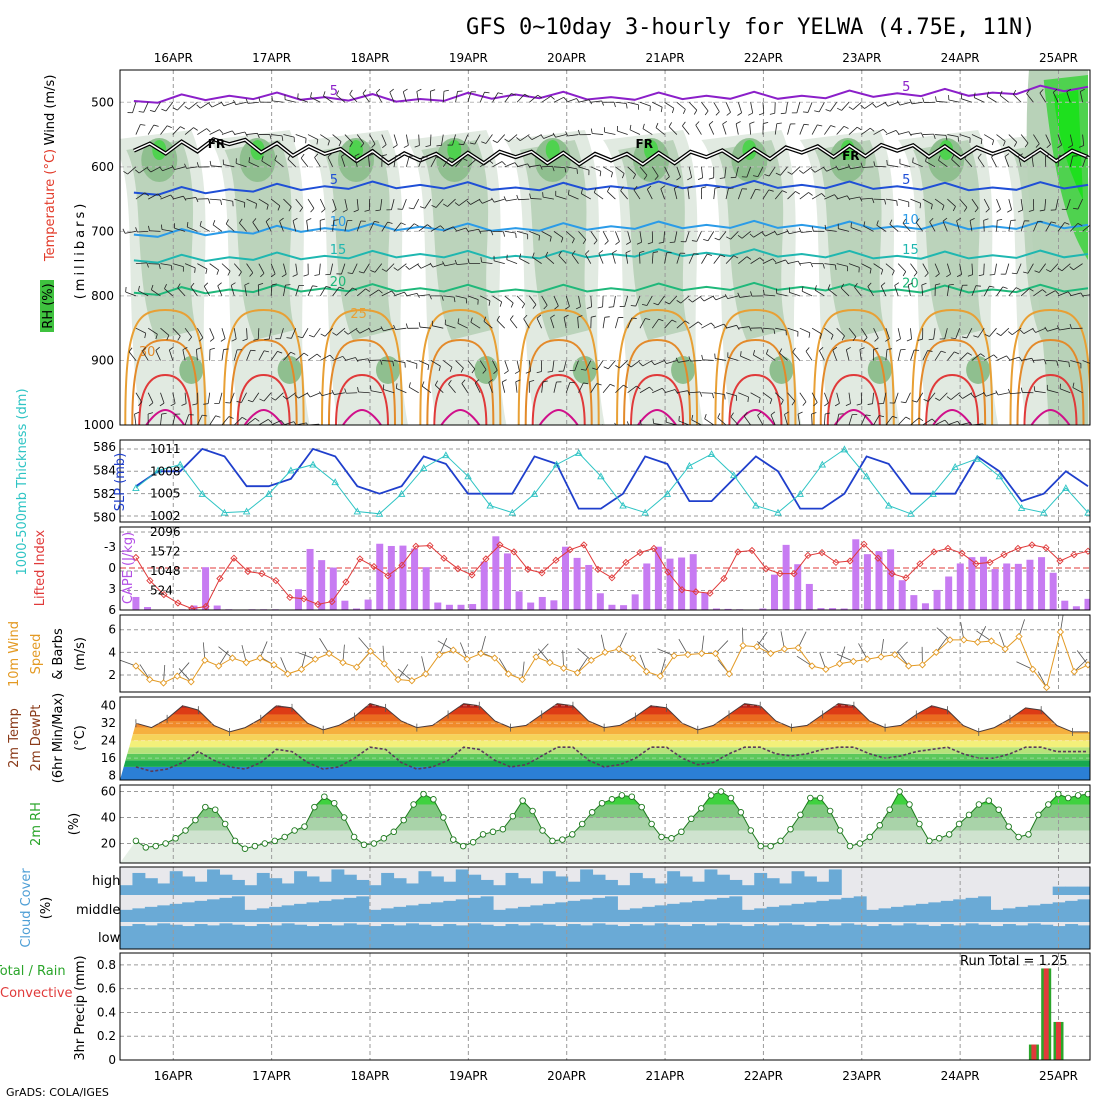  What do you see at coordinates (26, 908) in the screenshot?
I see `cloud-cover-label: Cloud Cover` at bounding box center [26, 908].